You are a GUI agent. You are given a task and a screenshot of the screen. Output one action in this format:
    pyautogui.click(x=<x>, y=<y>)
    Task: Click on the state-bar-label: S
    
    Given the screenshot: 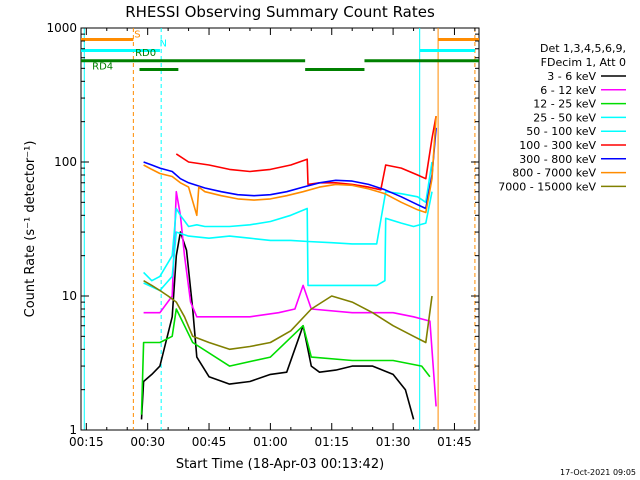 What is the action you would take?
    pyautogui.click(x=137, y=34)
    